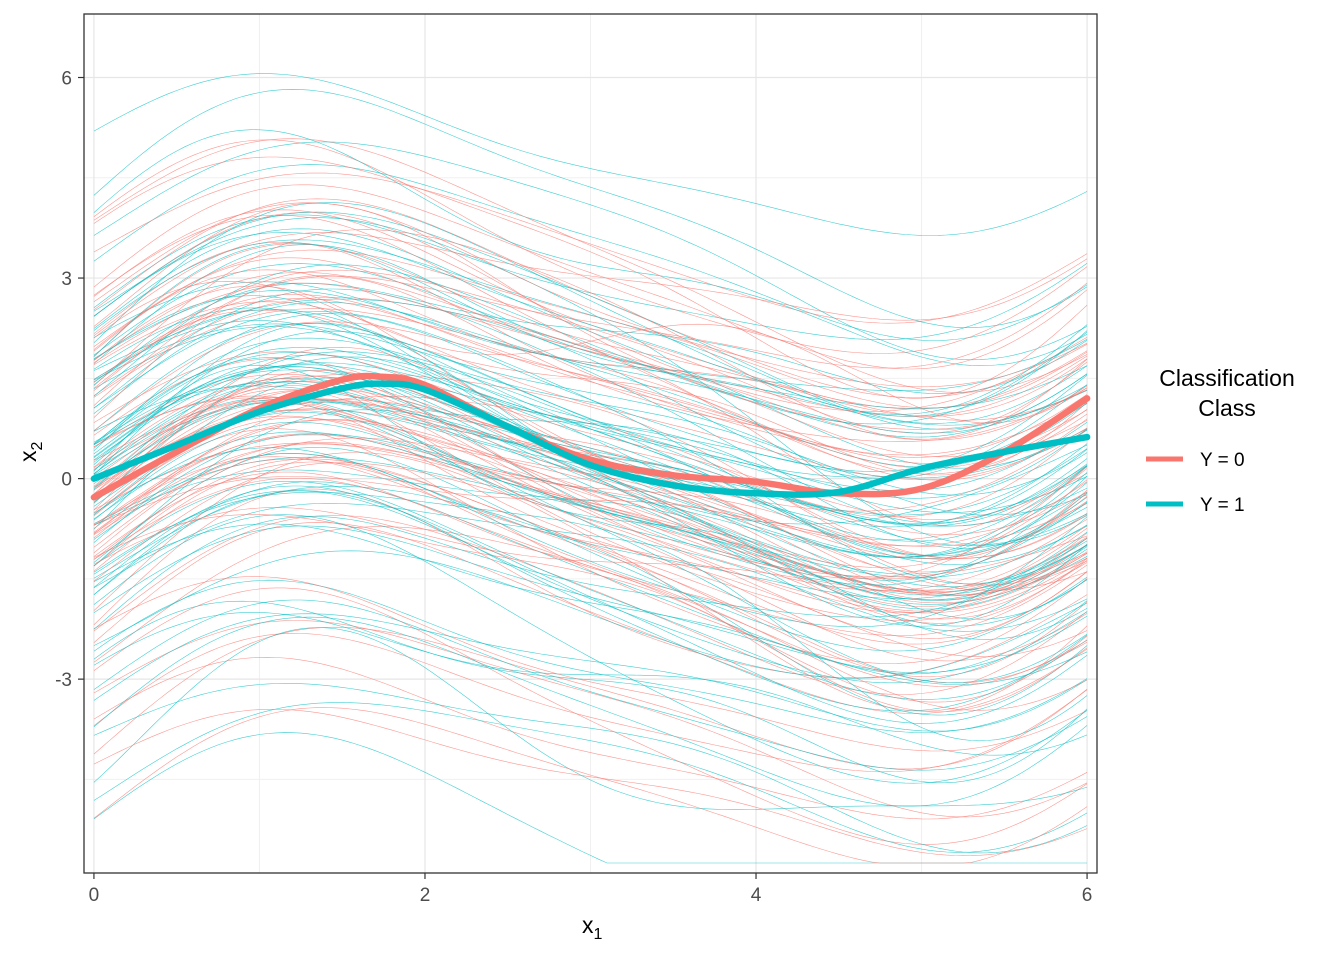 This screenshot has height=965, width=1344. I want to click on x-axis-title: x1, so click(592, 927).